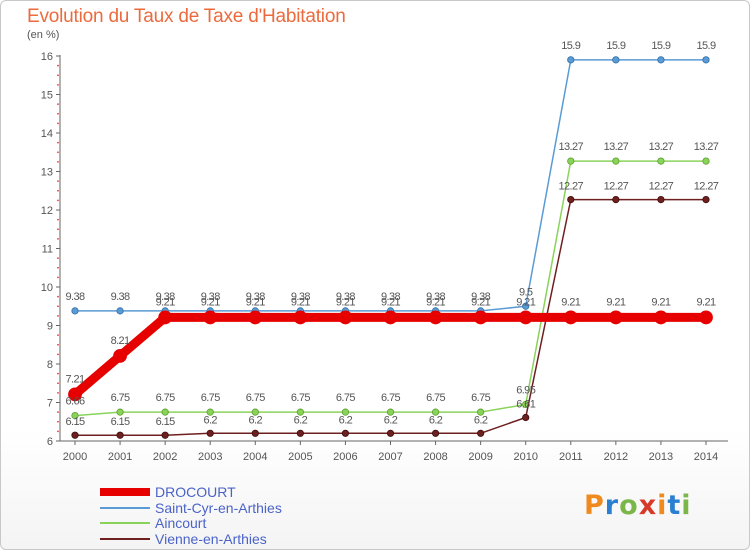 Image resolution: width=750 pixels, height=550 pixels. I want to click on y-tick-label: 12, so click(47, 211).